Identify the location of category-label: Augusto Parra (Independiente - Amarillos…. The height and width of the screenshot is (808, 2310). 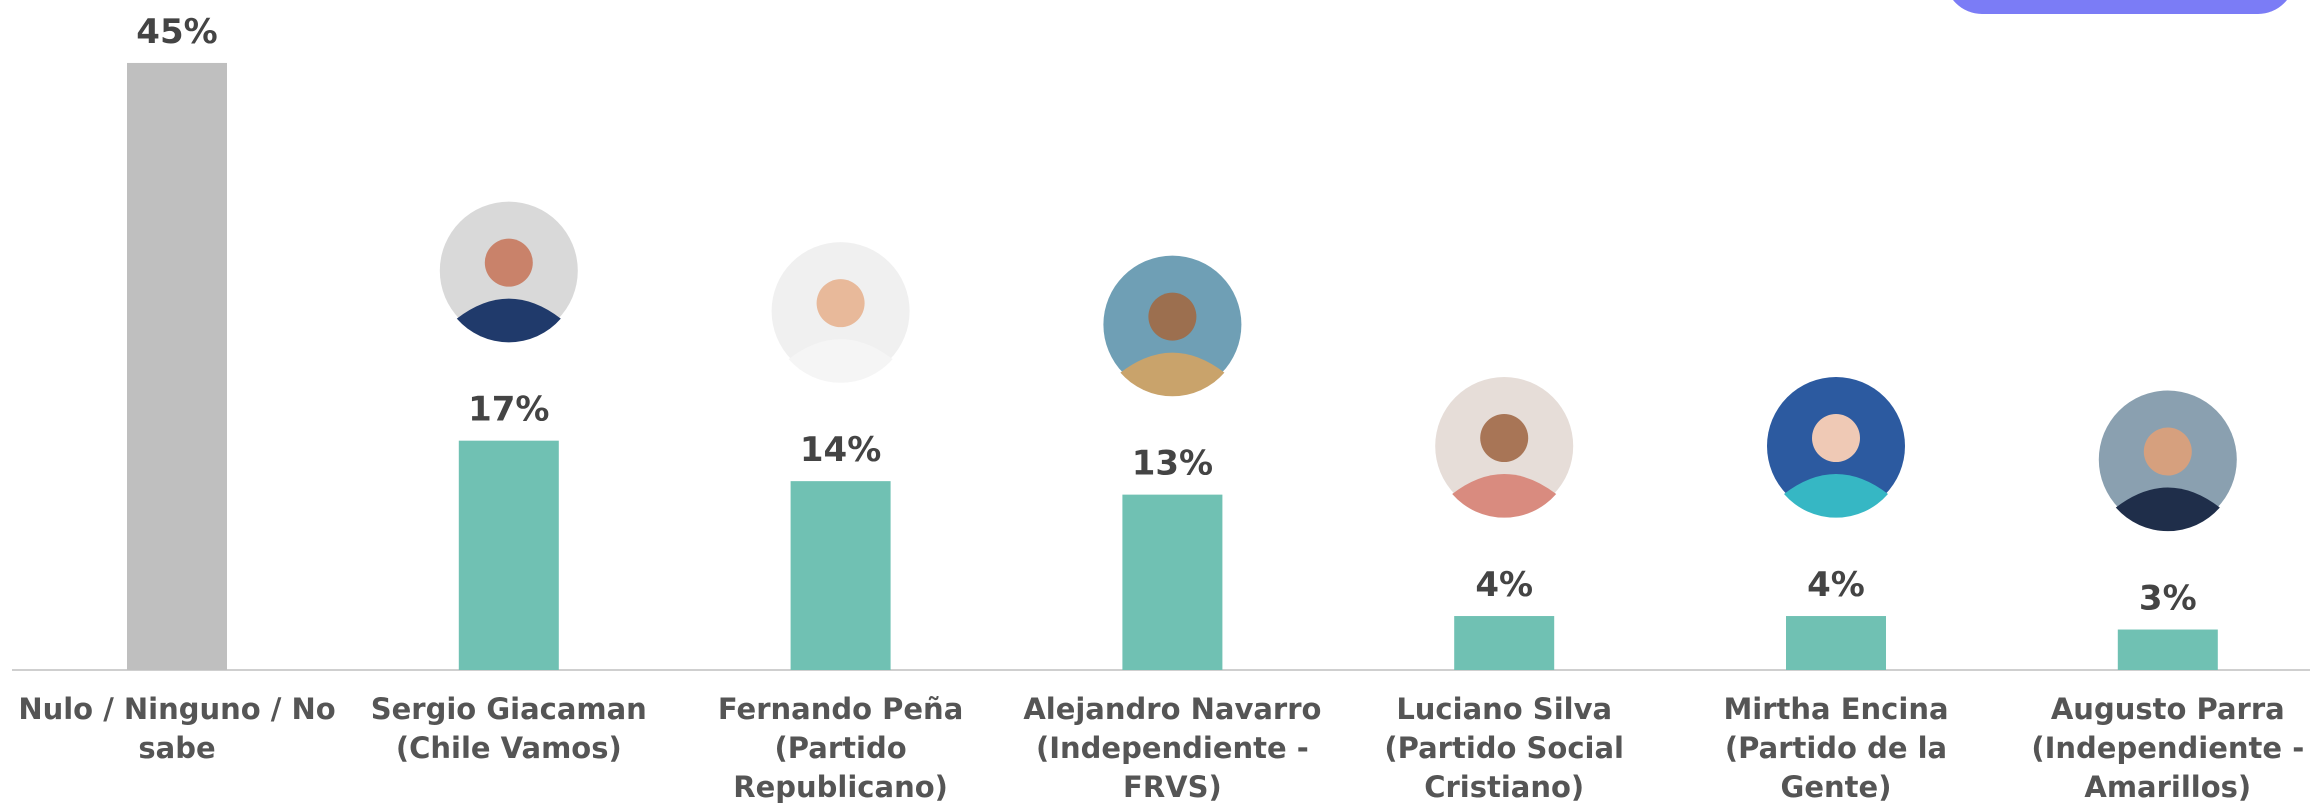
(2168, 748).